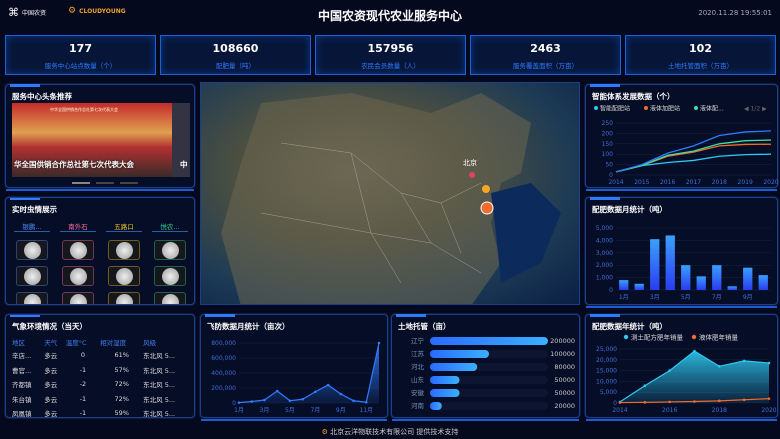  I want to click on news-image: 中华全国供销合作总社第七次代表大会 华全国供销合作总社第七次代表大会 中, so click(101, 140).